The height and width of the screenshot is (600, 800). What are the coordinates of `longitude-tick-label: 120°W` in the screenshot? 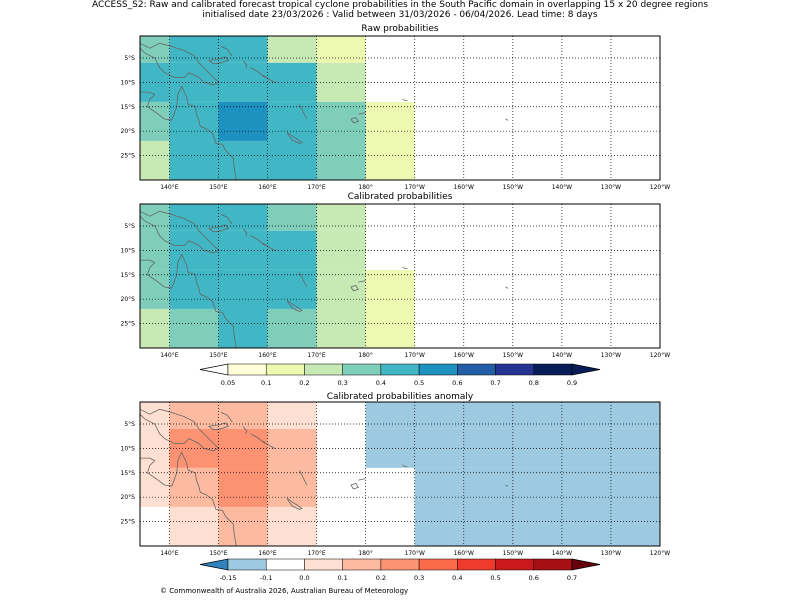 It's located at (660, 553).